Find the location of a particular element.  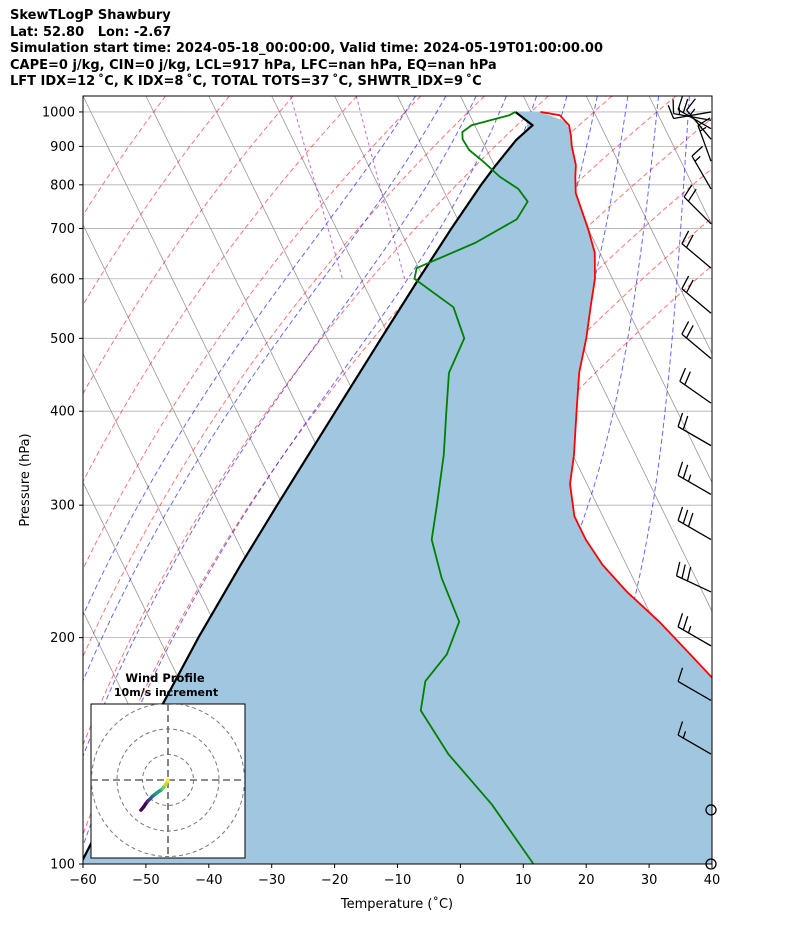

x-tick-label: 20 is located at coordinates (586, 880).